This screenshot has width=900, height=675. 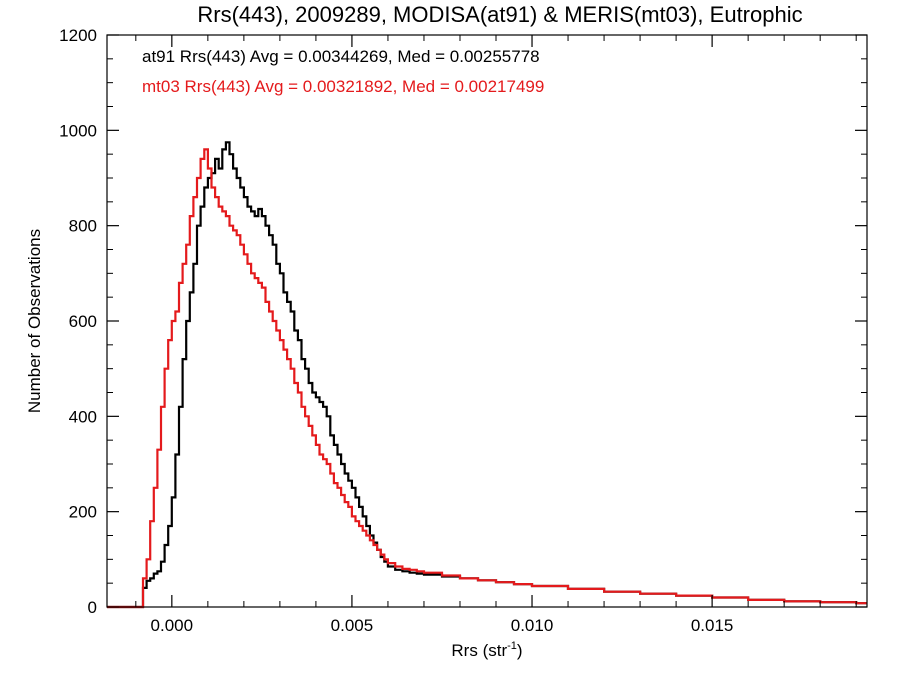 I want to click on y-tick-label: 800, so click(x=83, y=226).